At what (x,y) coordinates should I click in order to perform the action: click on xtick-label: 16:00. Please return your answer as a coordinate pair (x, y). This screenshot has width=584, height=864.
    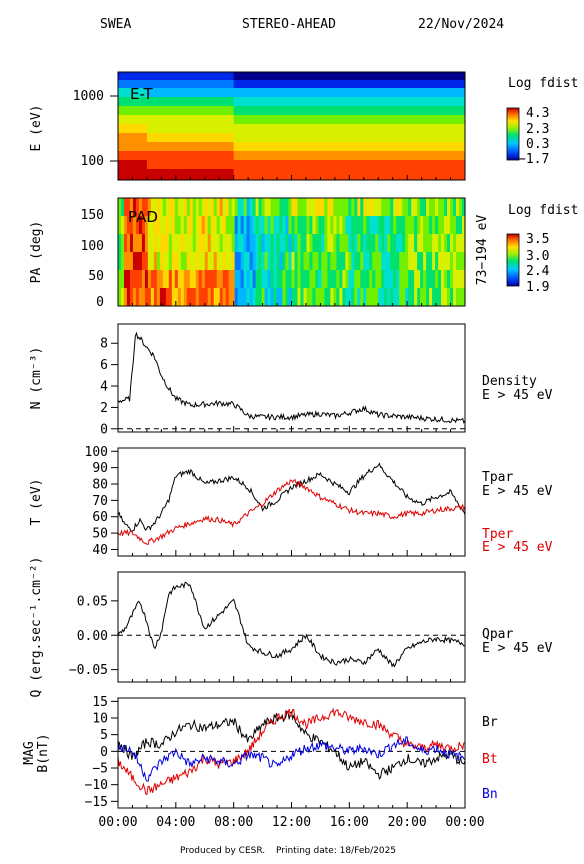
    Looking at the image, I should click on (349, 822).